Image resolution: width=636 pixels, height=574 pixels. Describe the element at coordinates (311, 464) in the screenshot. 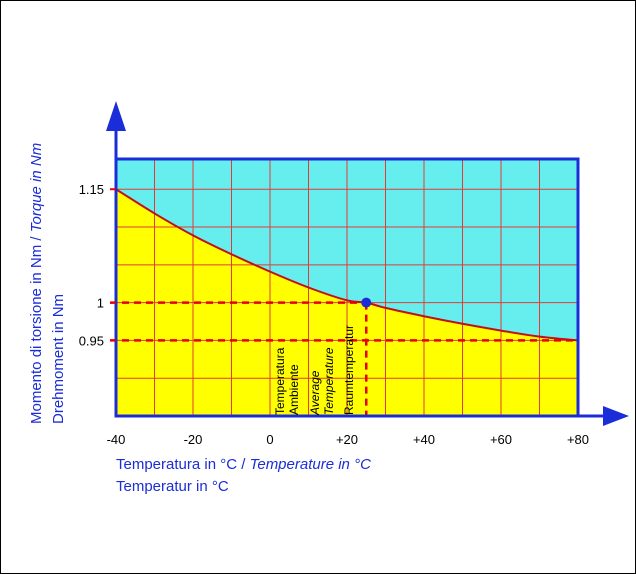

I see `x-axis-title-italic: Temperature in °C` at that location.